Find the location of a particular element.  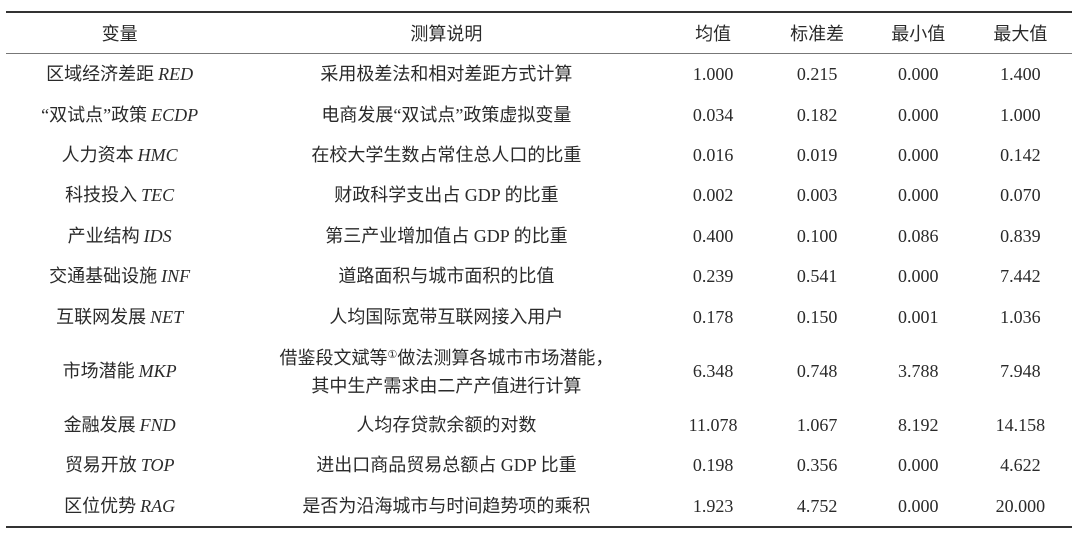

sd-cell: 0.748 is located at coordinates (817, 370).